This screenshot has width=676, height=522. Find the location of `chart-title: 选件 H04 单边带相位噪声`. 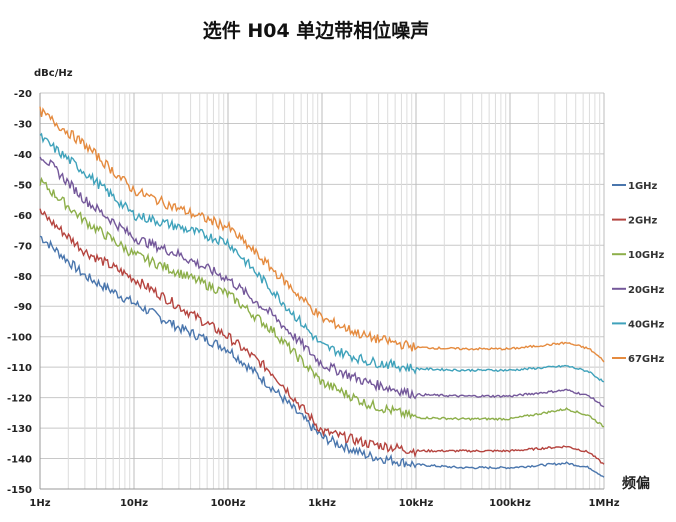

chart-title: 选件 H04 单边带相位噪声 is located at coordinates (316, 31).